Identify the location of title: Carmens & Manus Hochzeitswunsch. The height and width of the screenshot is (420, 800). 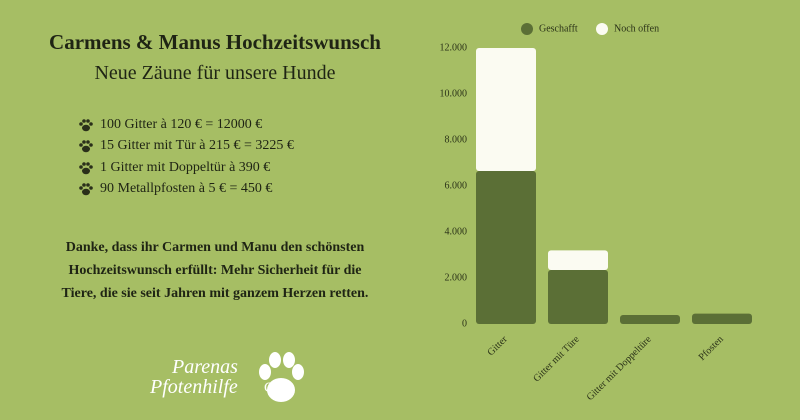
(215, 42).